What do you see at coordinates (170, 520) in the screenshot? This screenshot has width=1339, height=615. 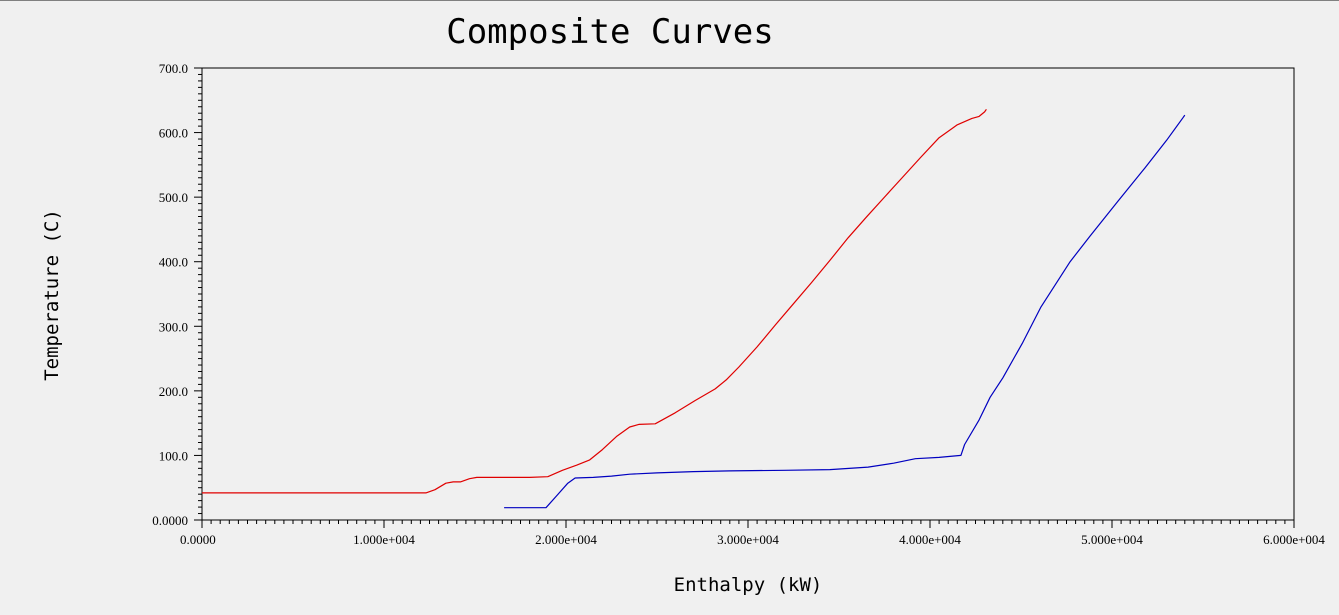 I see `y-tick-label: 0.0000` at bounding box center [170, 520].